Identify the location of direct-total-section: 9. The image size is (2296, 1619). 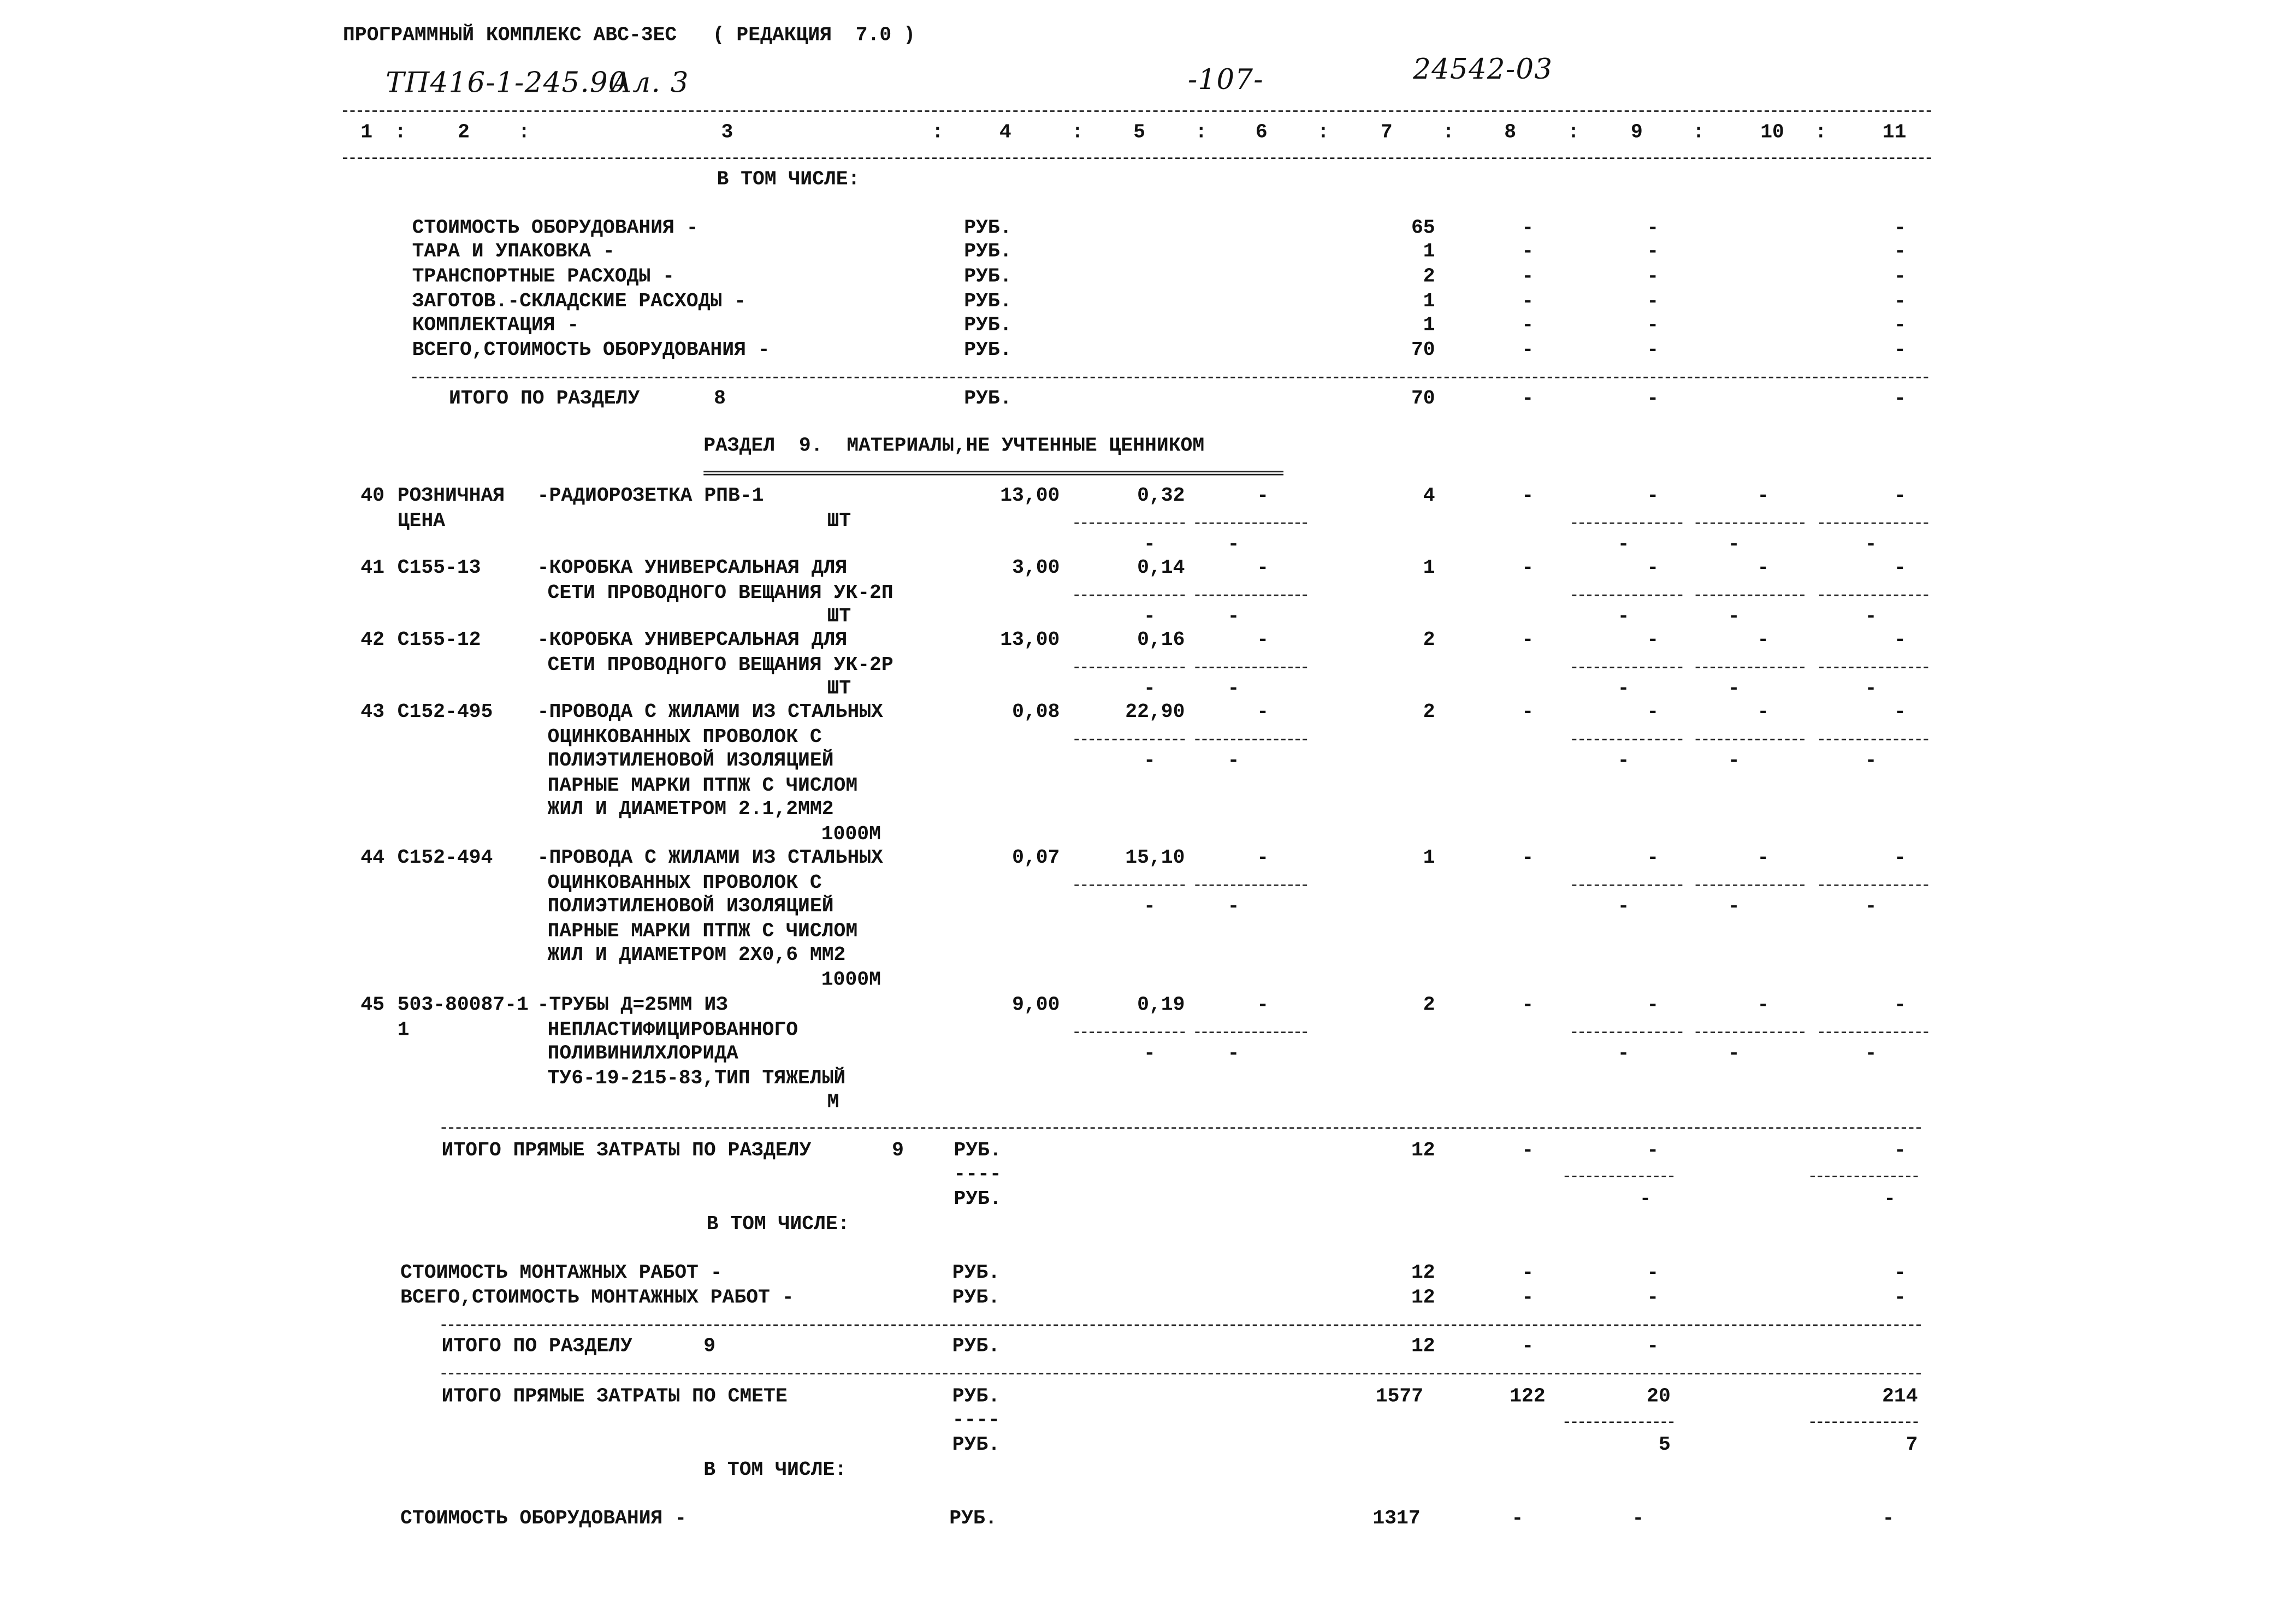
(898, 1152).